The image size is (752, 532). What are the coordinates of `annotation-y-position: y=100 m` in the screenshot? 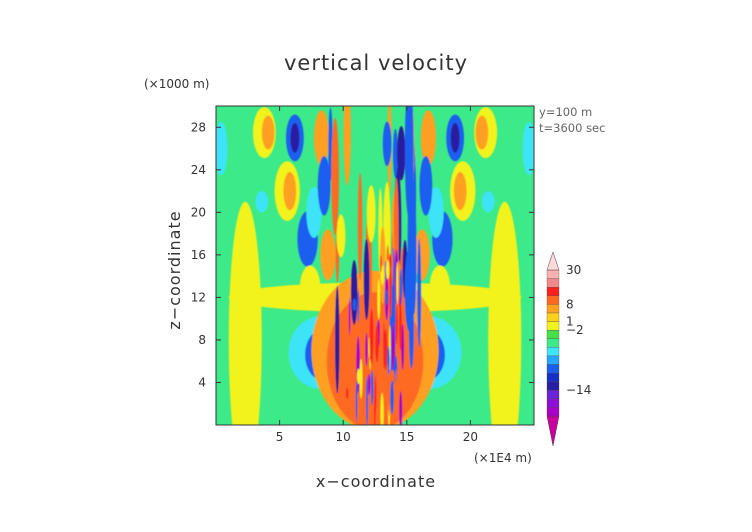 It's located at (565, 112).